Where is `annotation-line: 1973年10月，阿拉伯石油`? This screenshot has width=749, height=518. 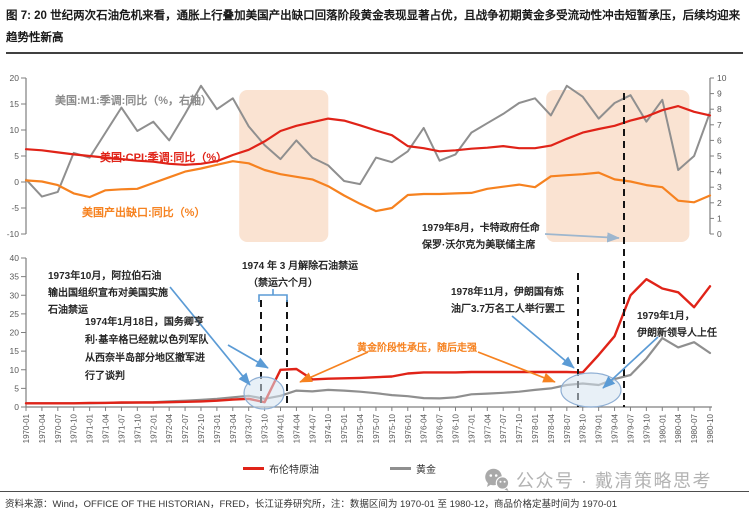 annotation-line: 1973年10月，阿拉伯石油 is located at coordinates (105, 276).